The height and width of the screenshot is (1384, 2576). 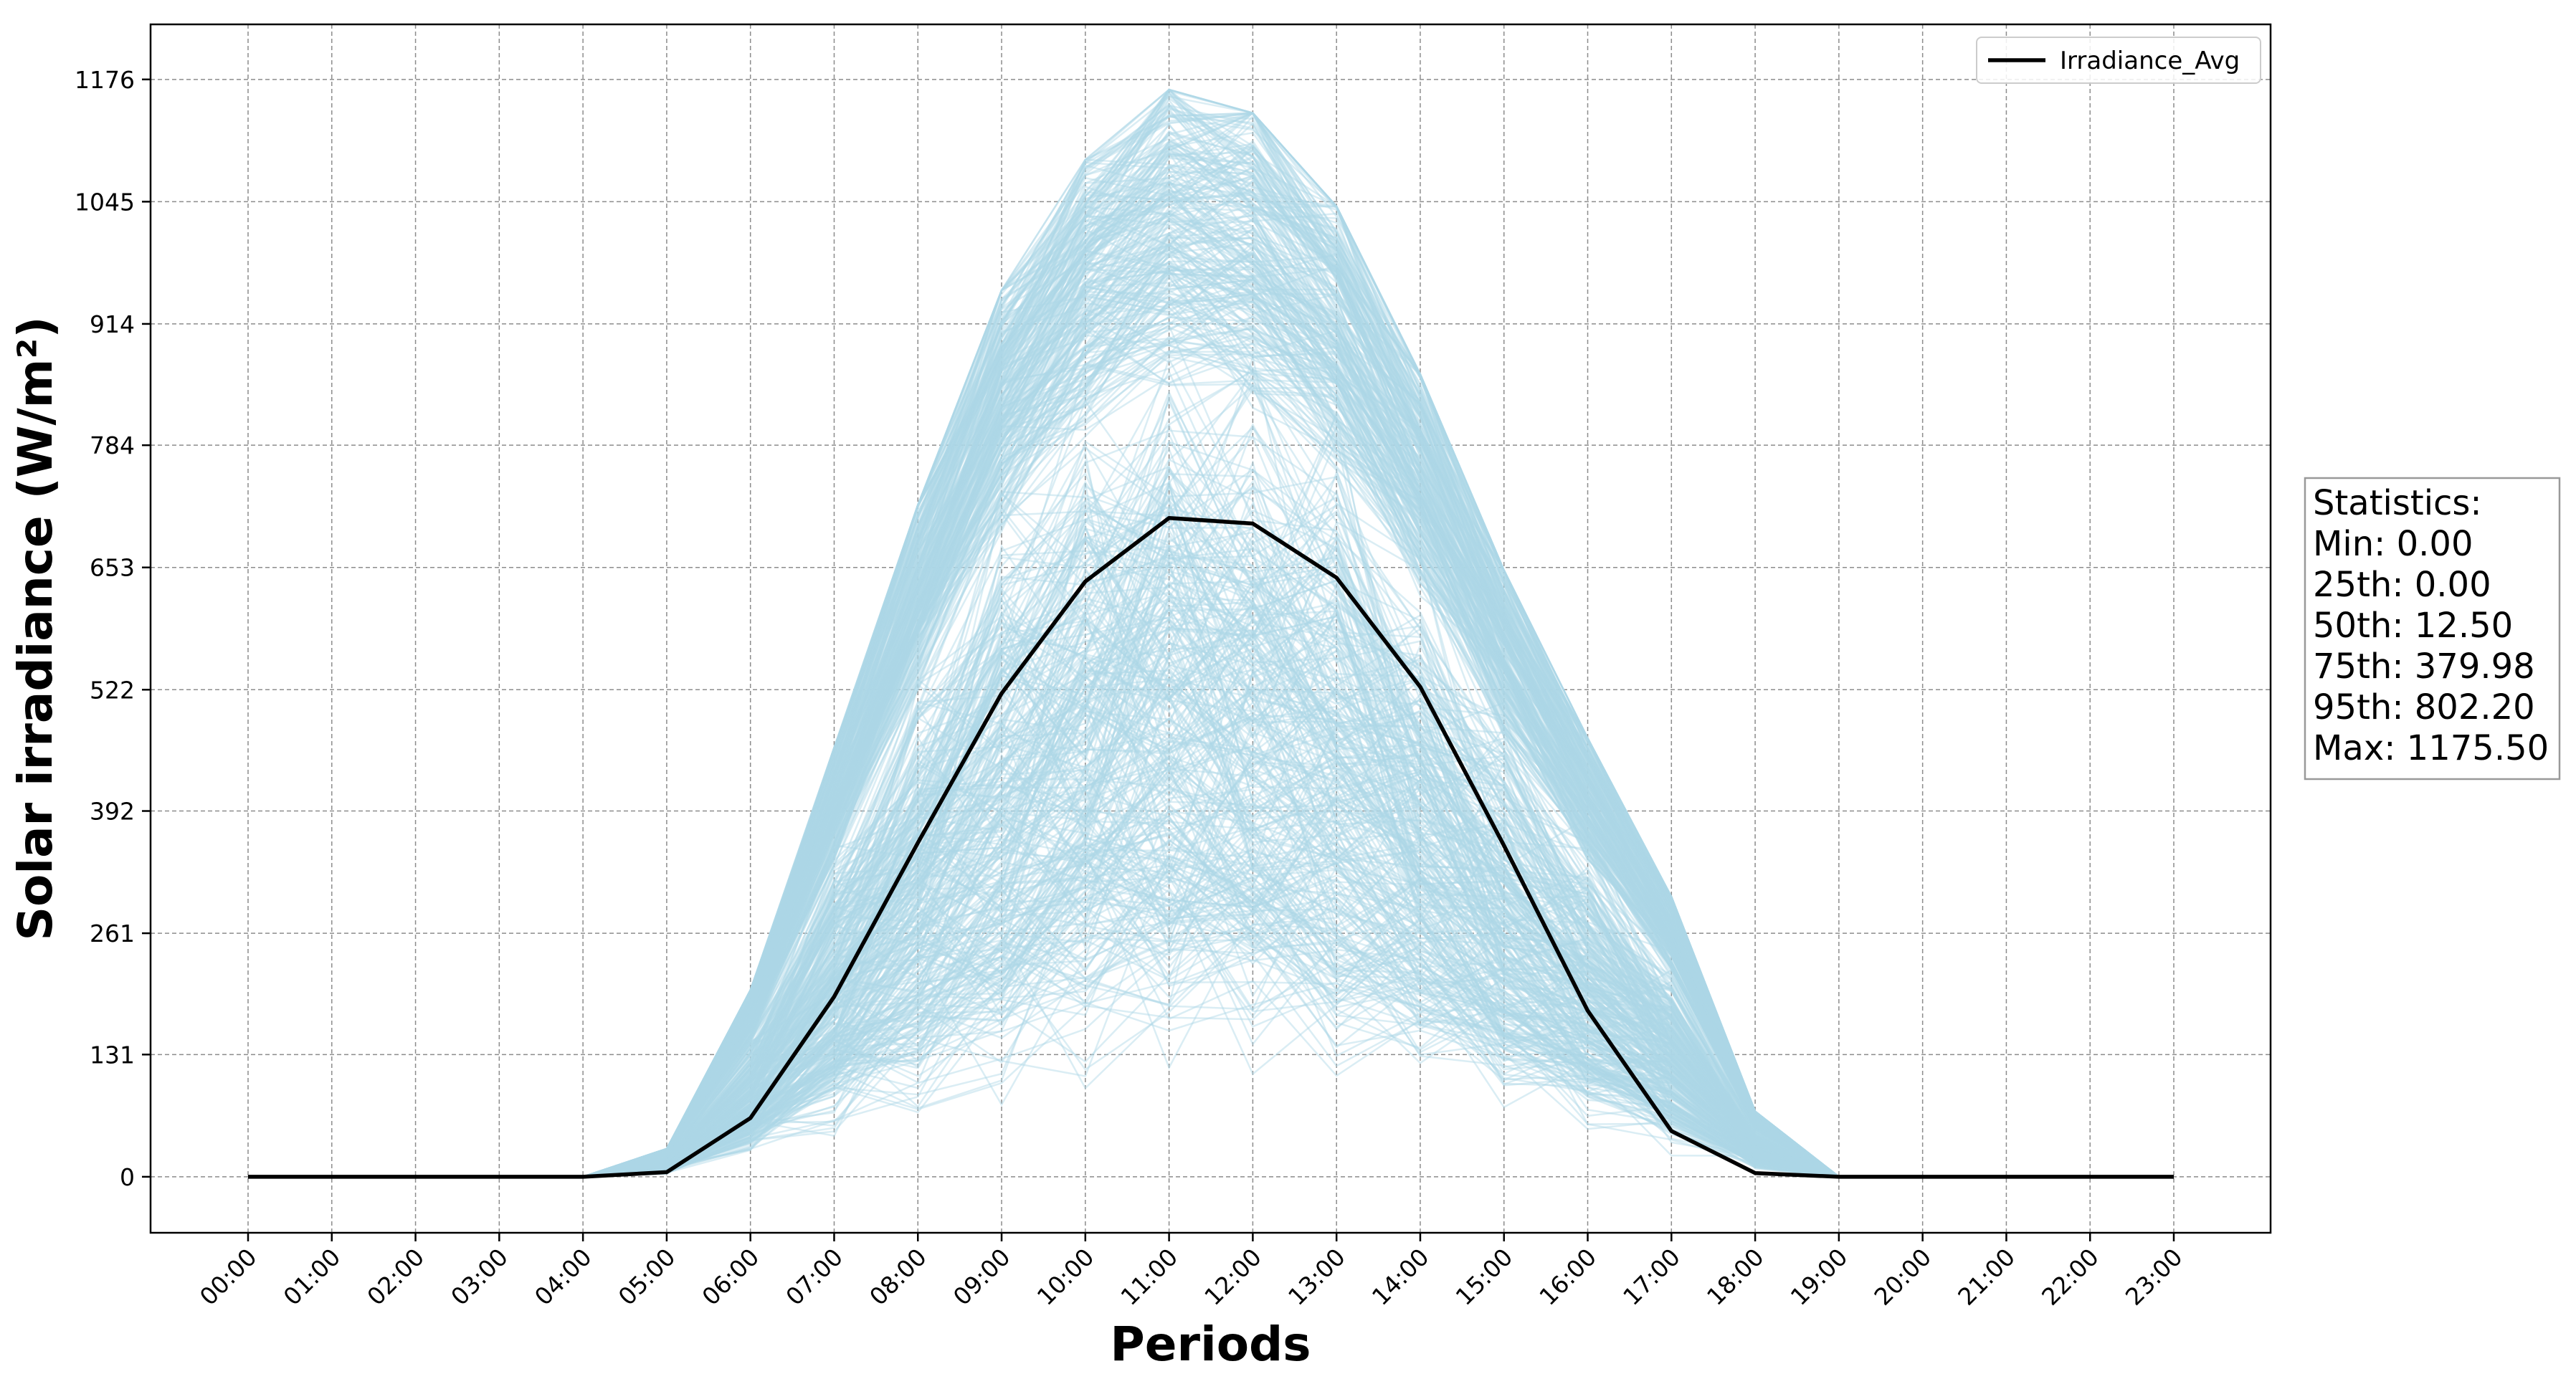 I want to click on x-tick-label: 15:00, so click(x=1484, y=1277).